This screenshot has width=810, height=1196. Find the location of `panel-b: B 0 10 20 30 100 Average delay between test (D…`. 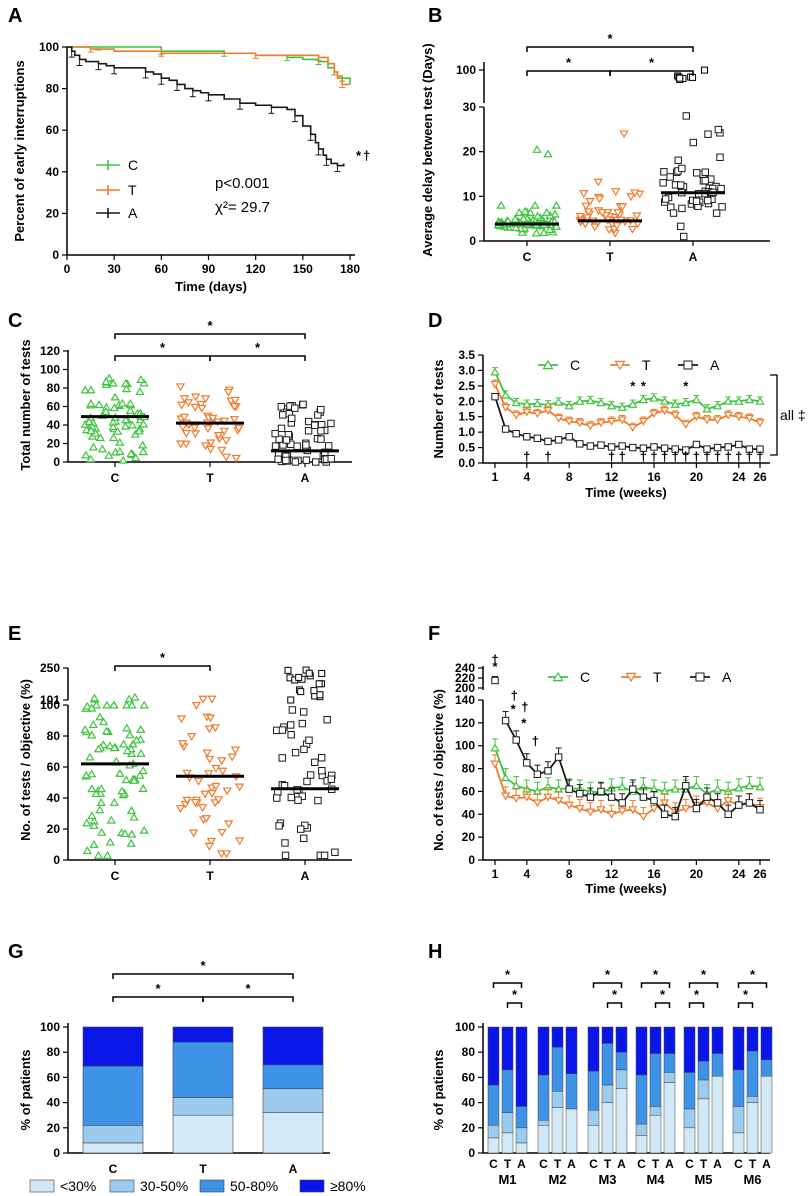

panel-b: B 0 10 20 30 100 Average delay between test (D… is located at coordinates (595, 134).